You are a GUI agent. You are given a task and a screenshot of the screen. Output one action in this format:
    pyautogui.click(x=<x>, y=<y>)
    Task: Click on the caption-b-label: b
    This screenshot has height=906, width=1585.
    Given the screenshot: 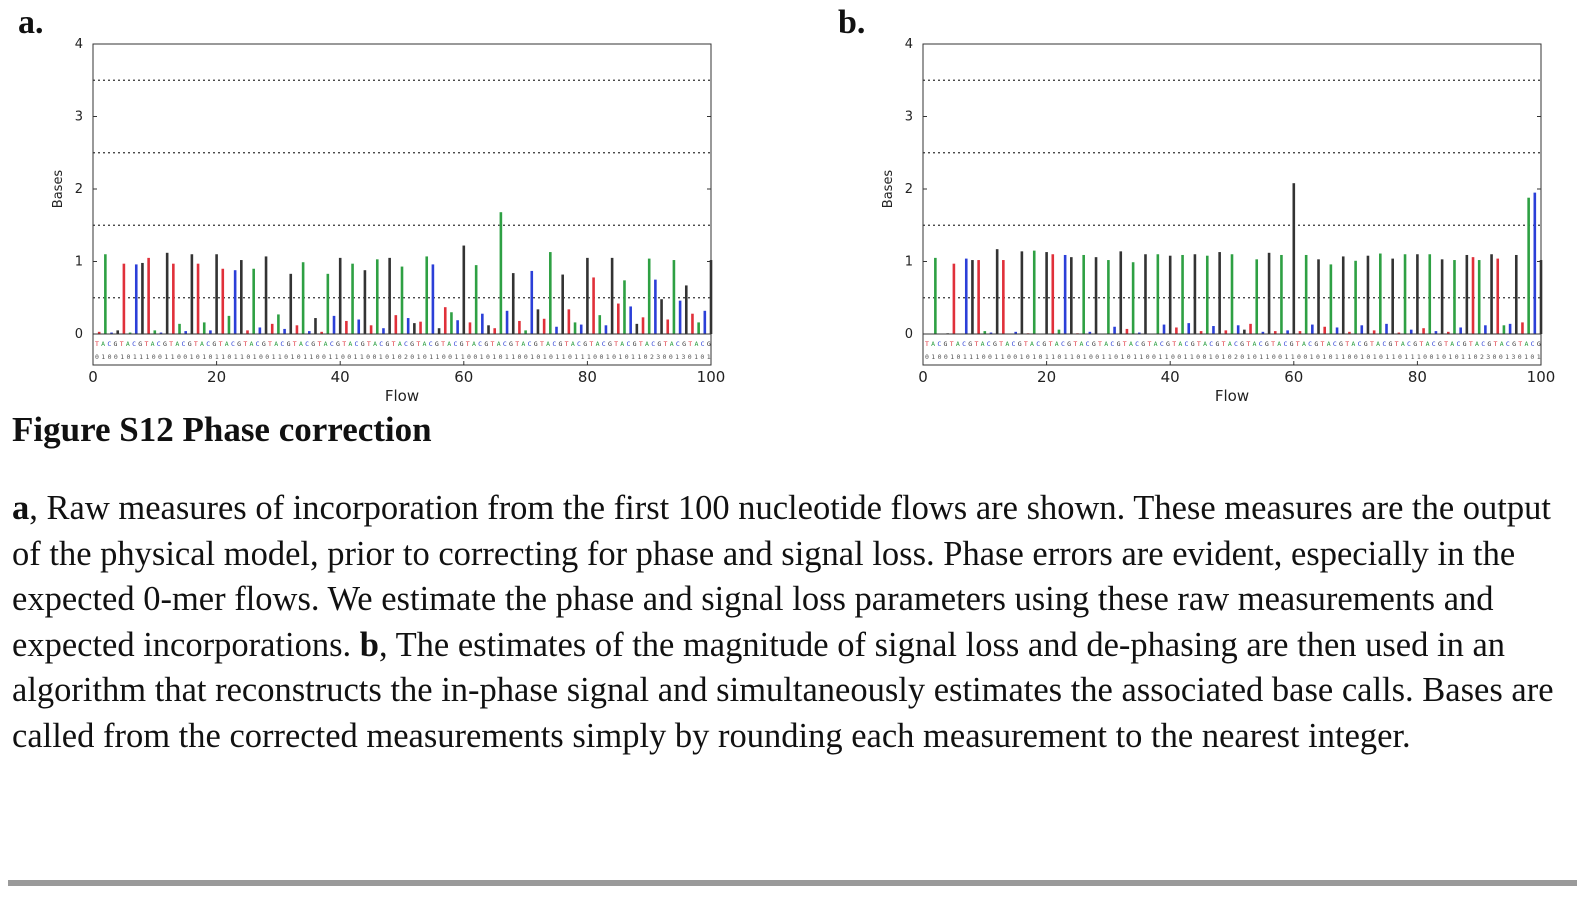 What is the action you would take?
    pyautogui.click(x=369, y=644)
    